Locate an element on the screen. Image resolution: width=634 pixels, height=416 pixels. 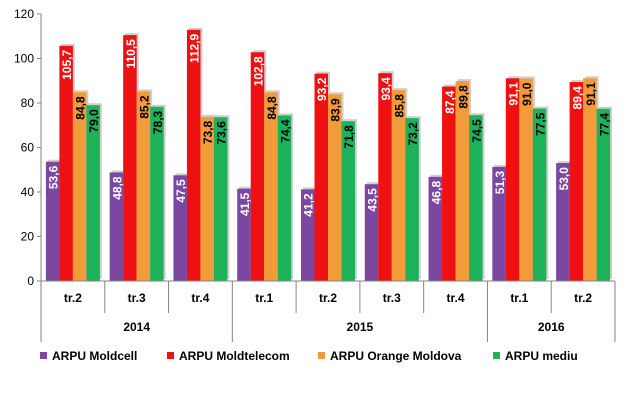
x-group-label: 2014 is located at coordinates (136, 327).